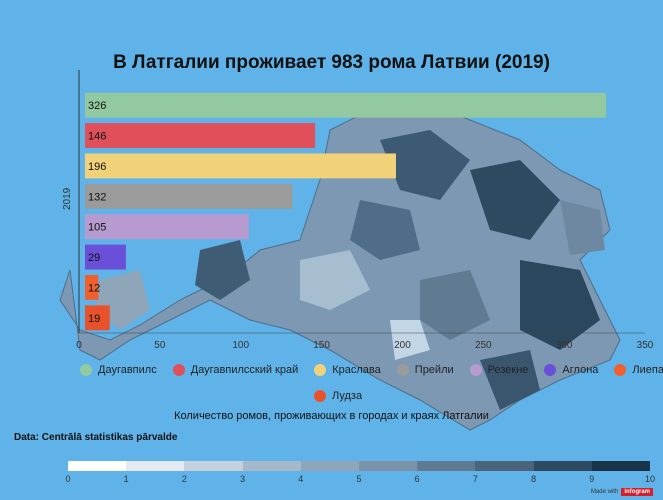  I want to click on legend-item: Даугавпилсский край, so click(235, 370).